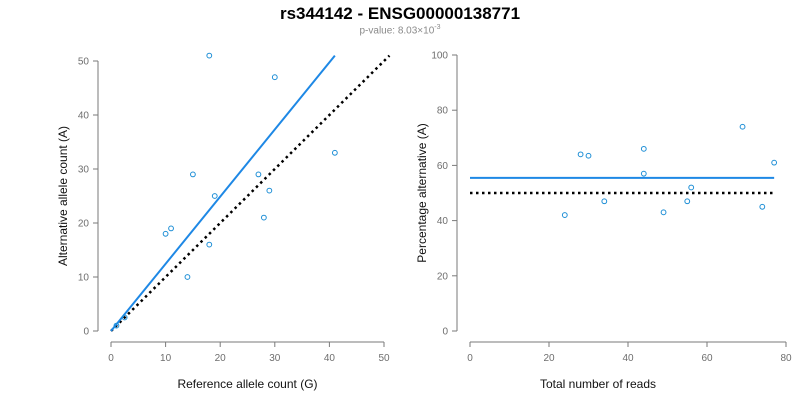 This screenshot has height=400, width=800. What do you see at coordinates (84, 62) in the screenshot?
I see `panel1-y-tick-label: 50` at bounding box center [84, 62].